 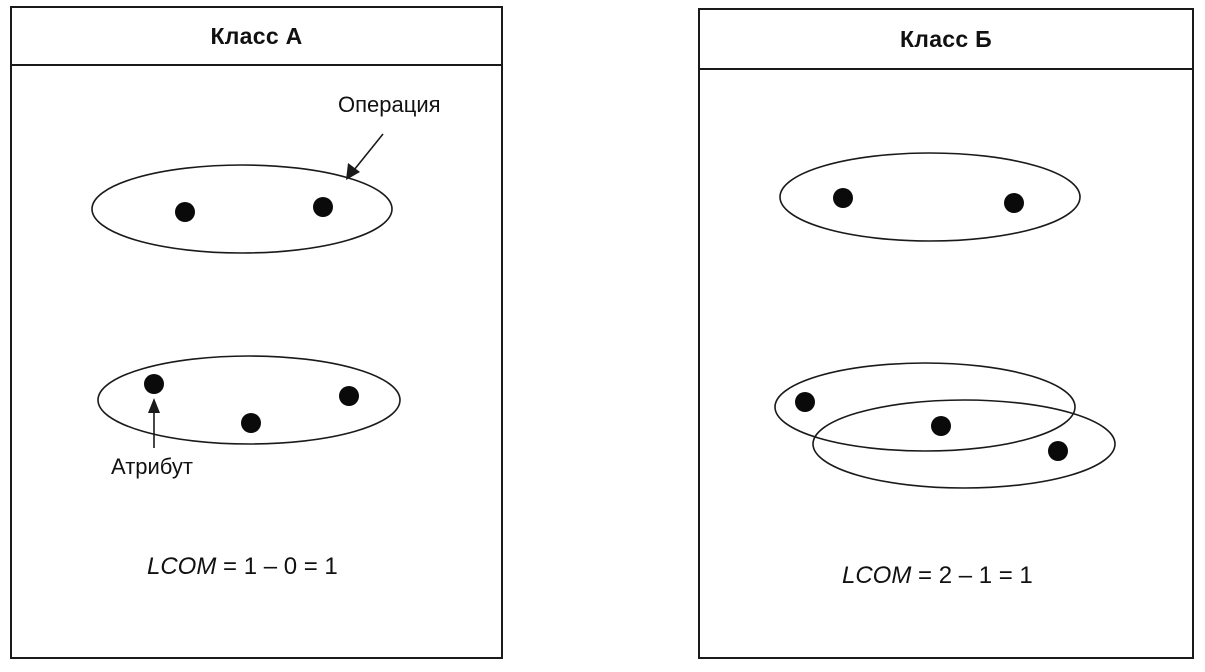 I want to click on attribute-label: Атрибут, so click(x=152, y=466).